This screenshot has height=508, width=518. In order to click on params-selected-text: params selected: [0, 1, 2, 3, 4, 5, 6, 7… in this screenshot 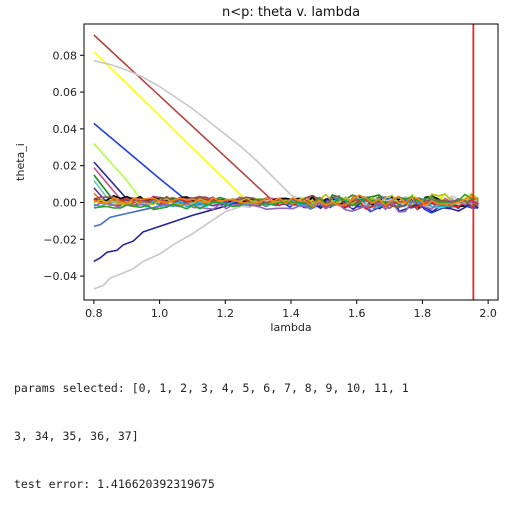, I will do `click(211, 388)`.